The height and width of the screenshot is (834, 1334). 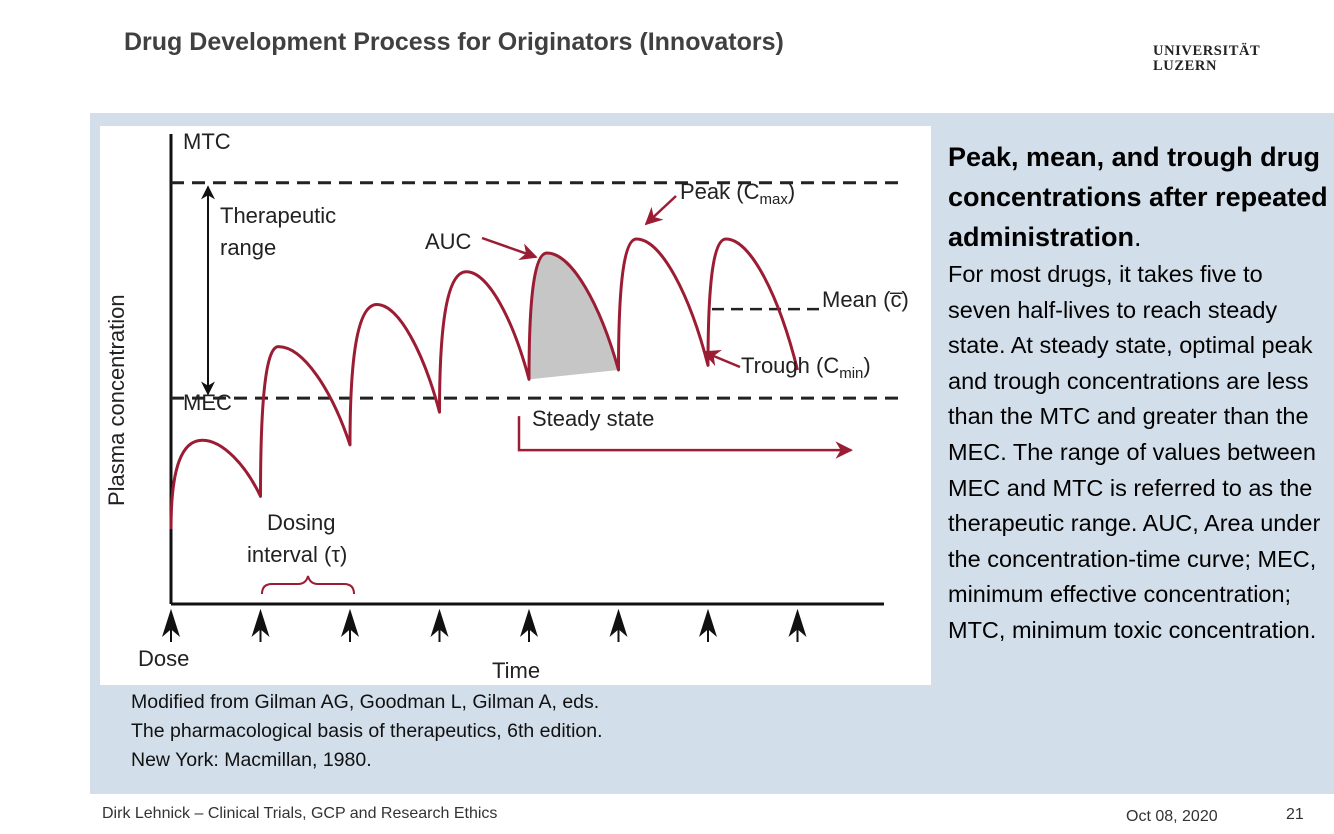 I want to click on peak-label-close: ), so click(x=791, y=191).